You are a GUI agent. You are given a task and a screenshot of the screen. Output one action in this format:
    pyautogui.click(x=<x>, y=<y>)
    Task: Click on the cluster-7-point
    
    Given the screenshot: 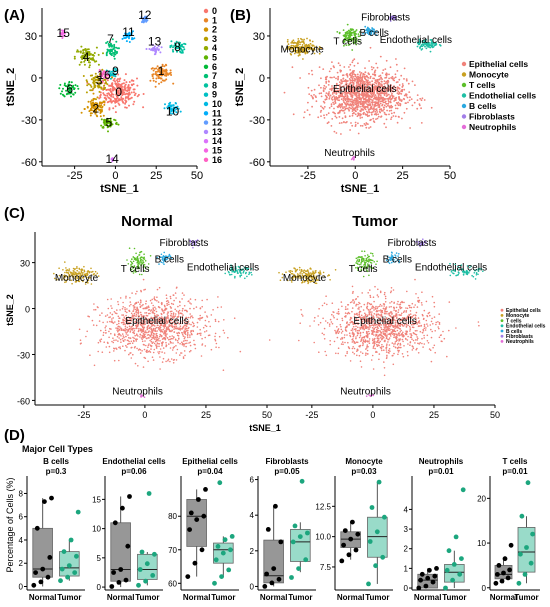 What is the action you would take?
    pyautogui.click(x=111, y=46)
    